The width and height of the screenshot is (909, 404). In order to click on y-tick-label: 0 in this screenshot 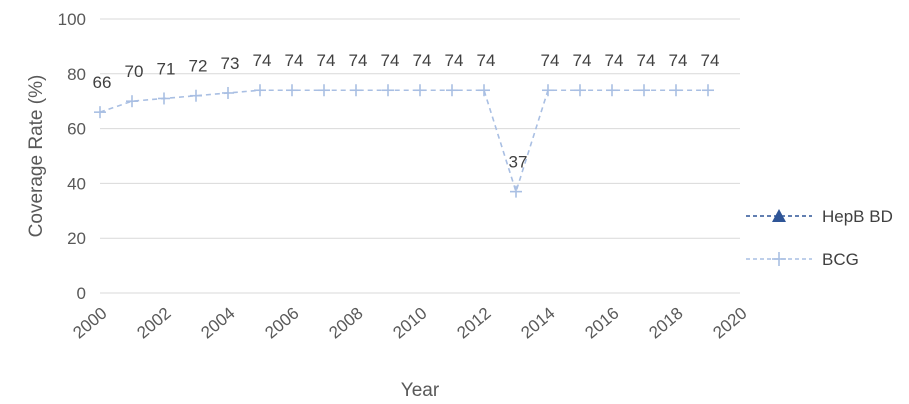, I will do `click(81, 293)`.